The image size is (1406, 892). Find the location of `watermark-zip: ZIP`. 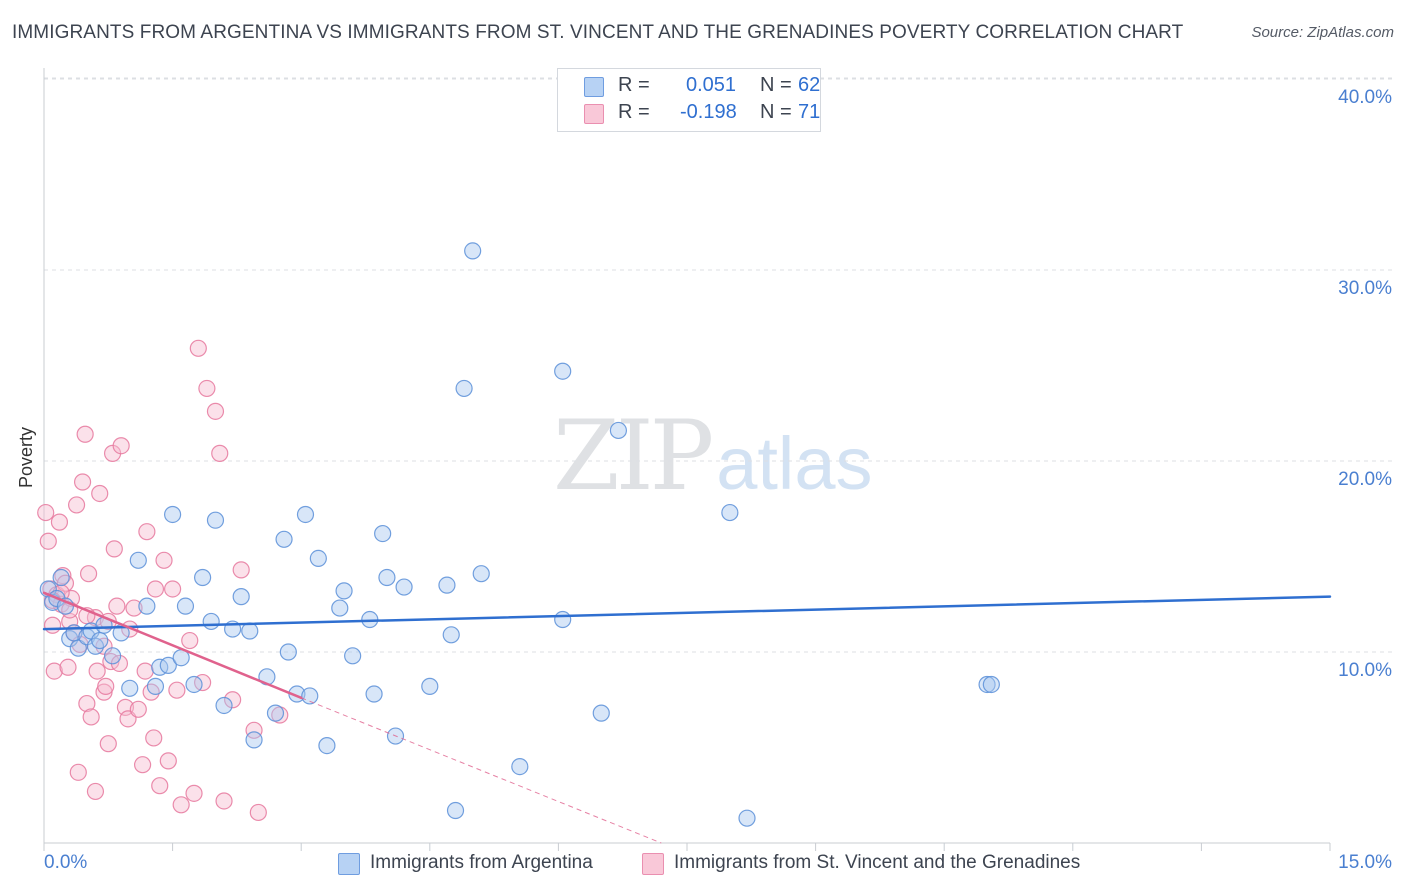

watermark-zip: ZIP is located at coordinates (633, 456).